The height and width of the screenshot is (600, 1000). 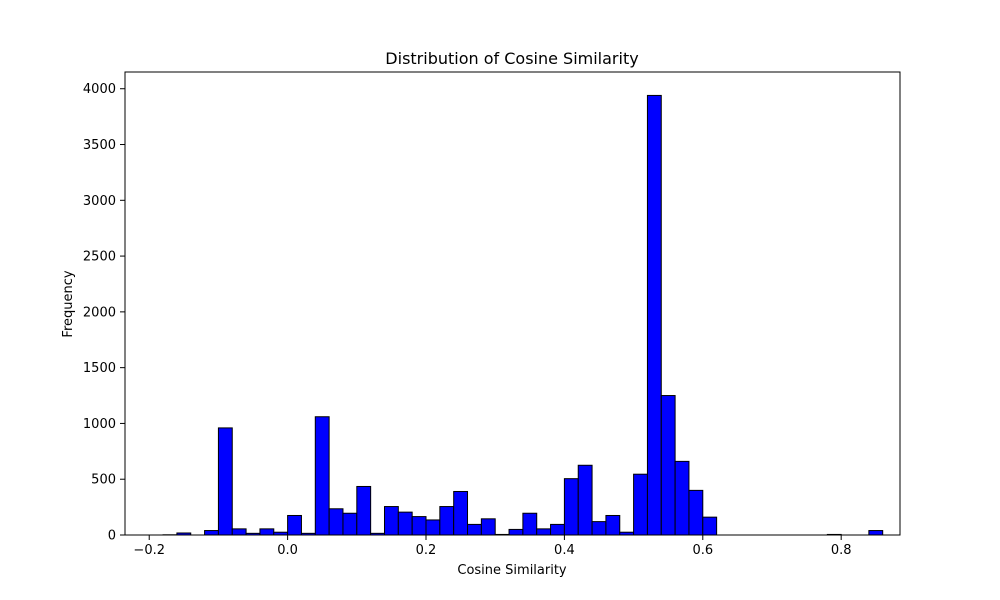 I want to click on y-tick-label: 500, so click(x=103, y=480).